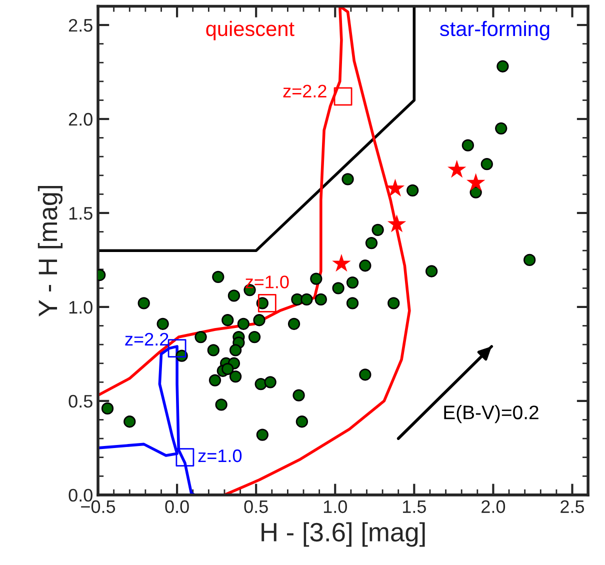  What do you see at coordinates (50, 251) in the screenshot?
I see `y-axis-title: Y - H [mag]` at bounding box center [50, 251].